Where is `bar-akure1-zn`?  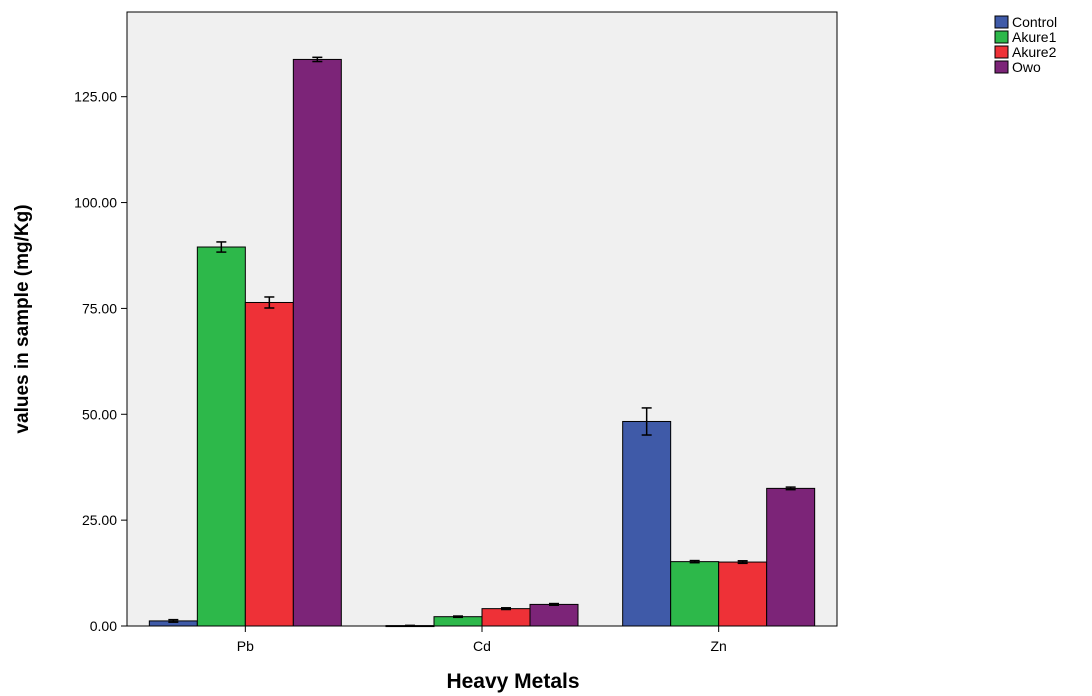 bar-akure1-zn is located at coordinates (695, 594).